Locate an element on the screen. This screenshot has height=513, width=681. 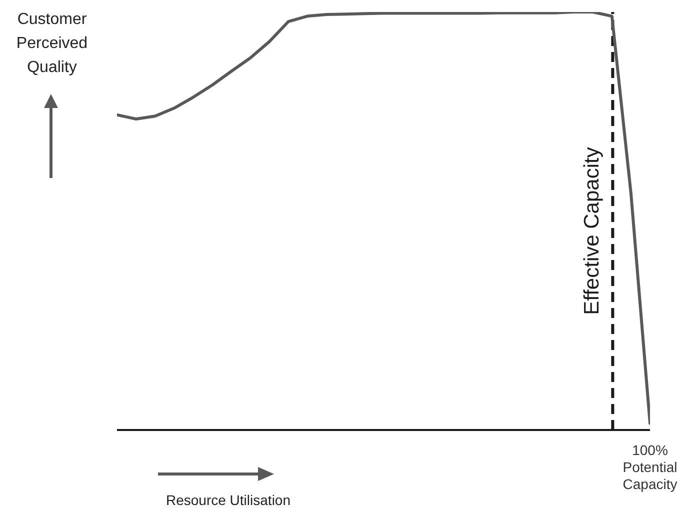
annotation: Effective Capacity is located at coordinates (592, 230).